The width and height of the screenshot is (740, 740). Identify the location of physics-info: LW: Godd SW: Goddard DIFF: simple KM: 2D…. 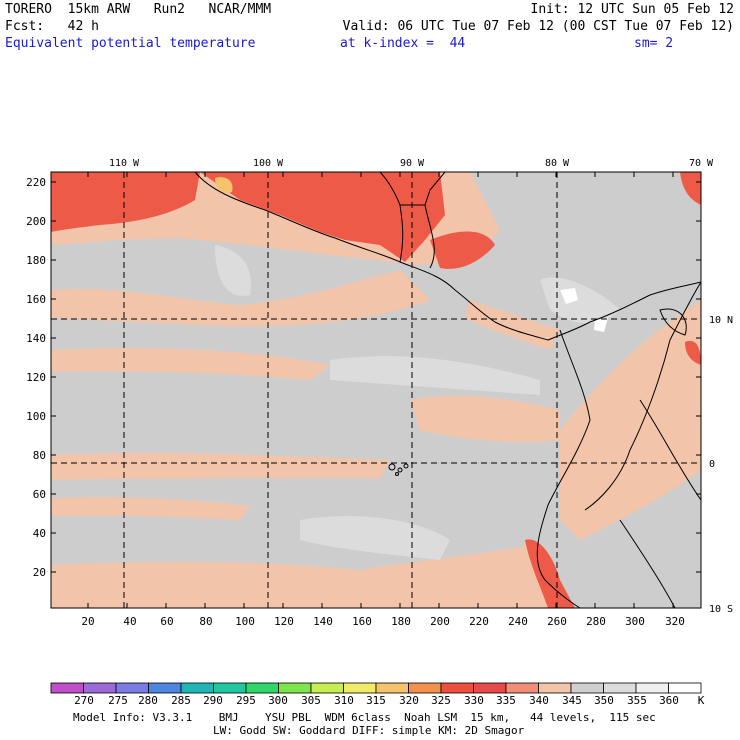
(369, 730).